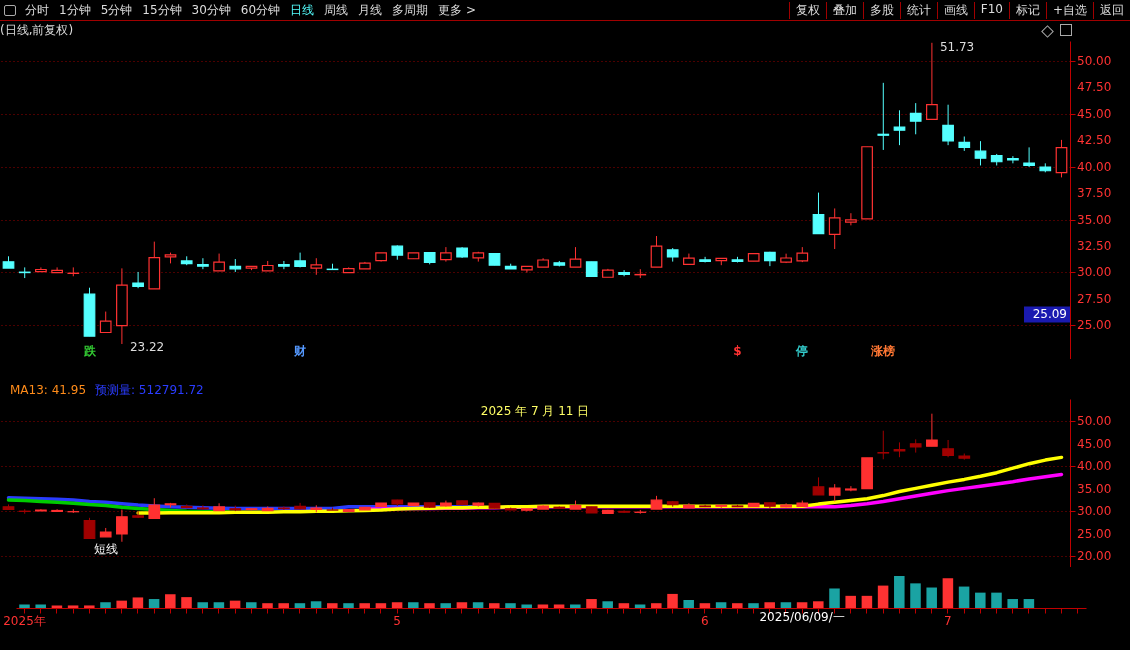  I want to click on annotation: $, so click(737, 351).